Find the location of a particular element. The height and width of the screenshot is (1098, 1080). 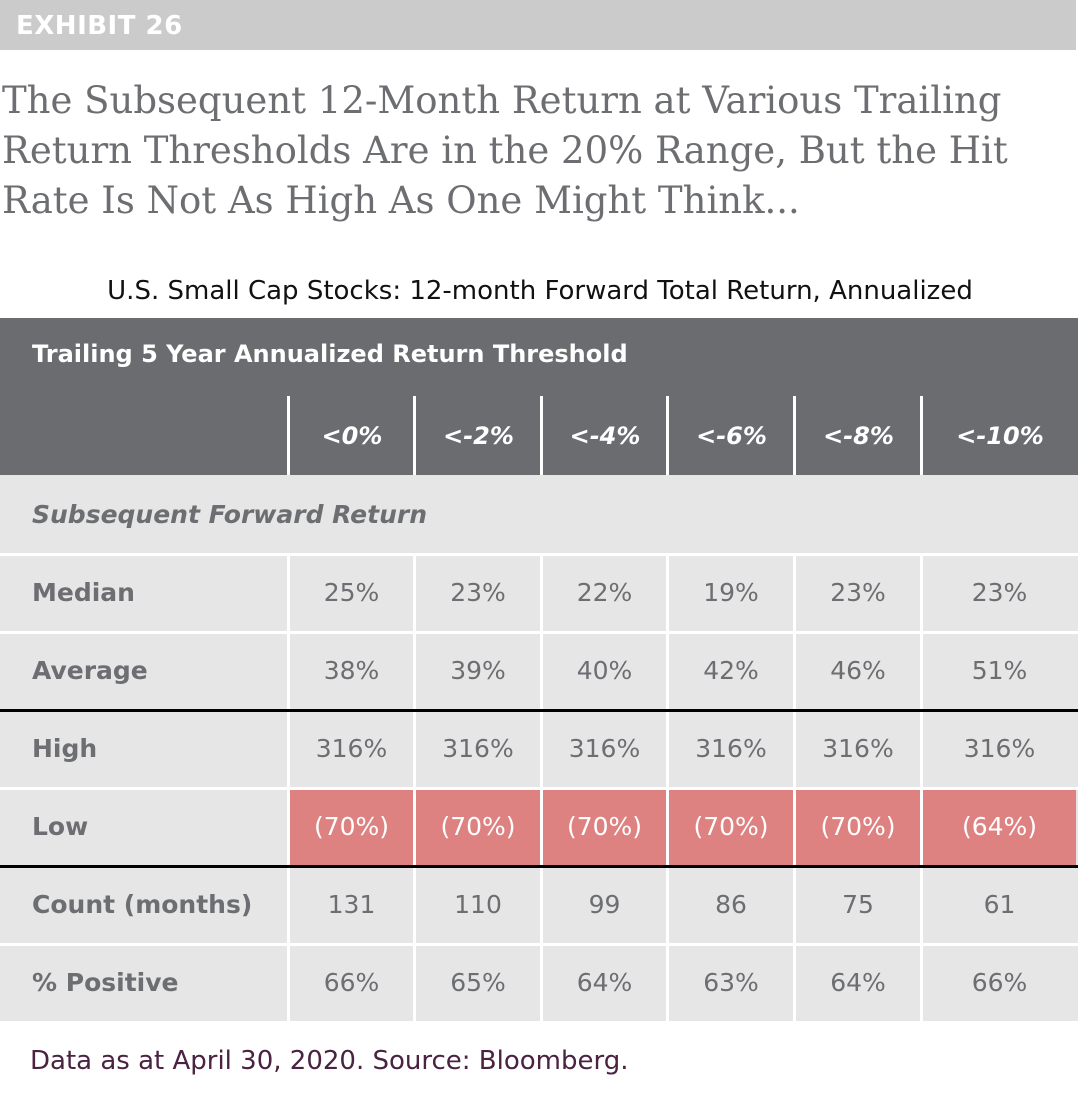

table-row: High 316% 316% 316% 316% 316% 316% is located at coordinates (539, 748).